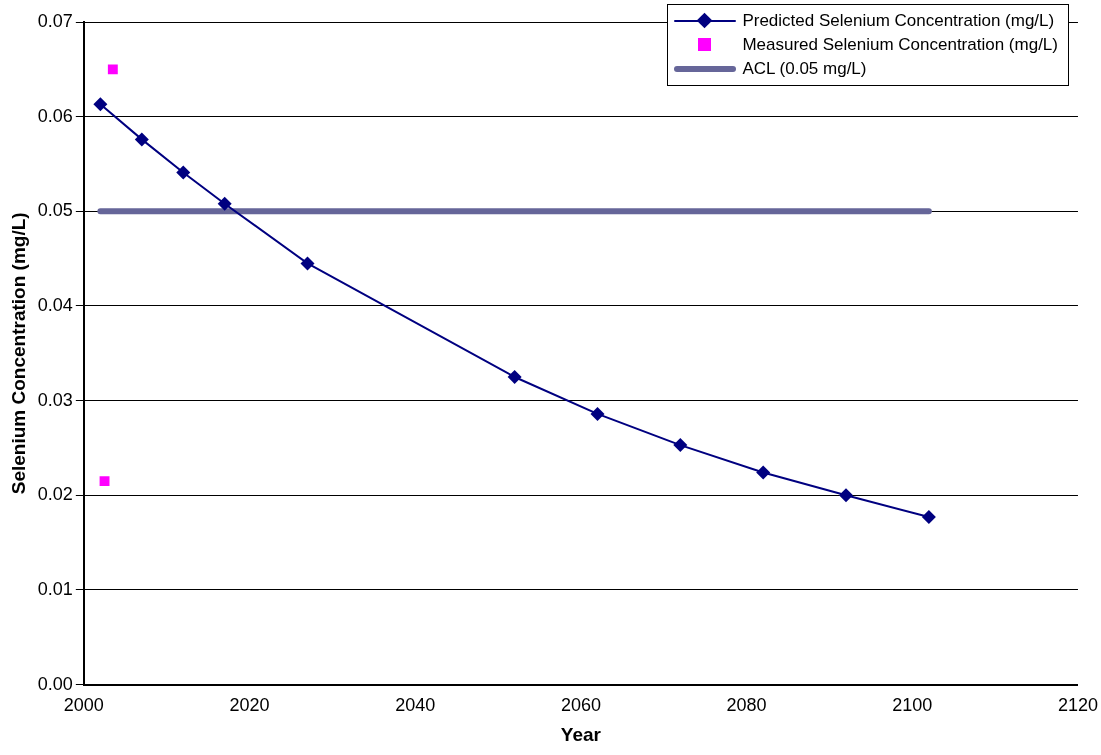  What do you see at coordinates (55, 20) in the screenshot?
I see `y-tick-label: 0.07` at bounding box center [55, 20].